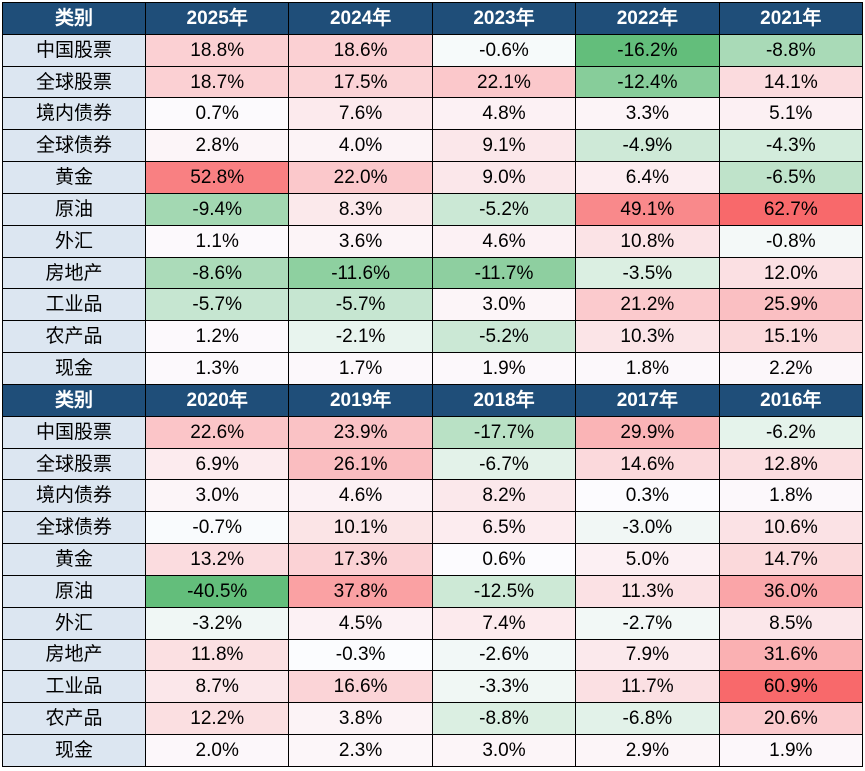  Describe the element at coordinates (360, 368) in the screenshot. I see `value-cell: 1.7%` at that location.